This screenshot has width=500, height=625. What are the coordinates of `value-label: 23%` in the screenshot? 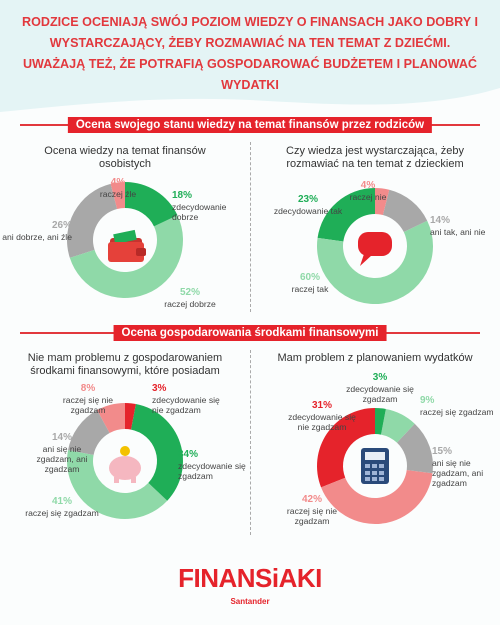 It's located at (307, 199).